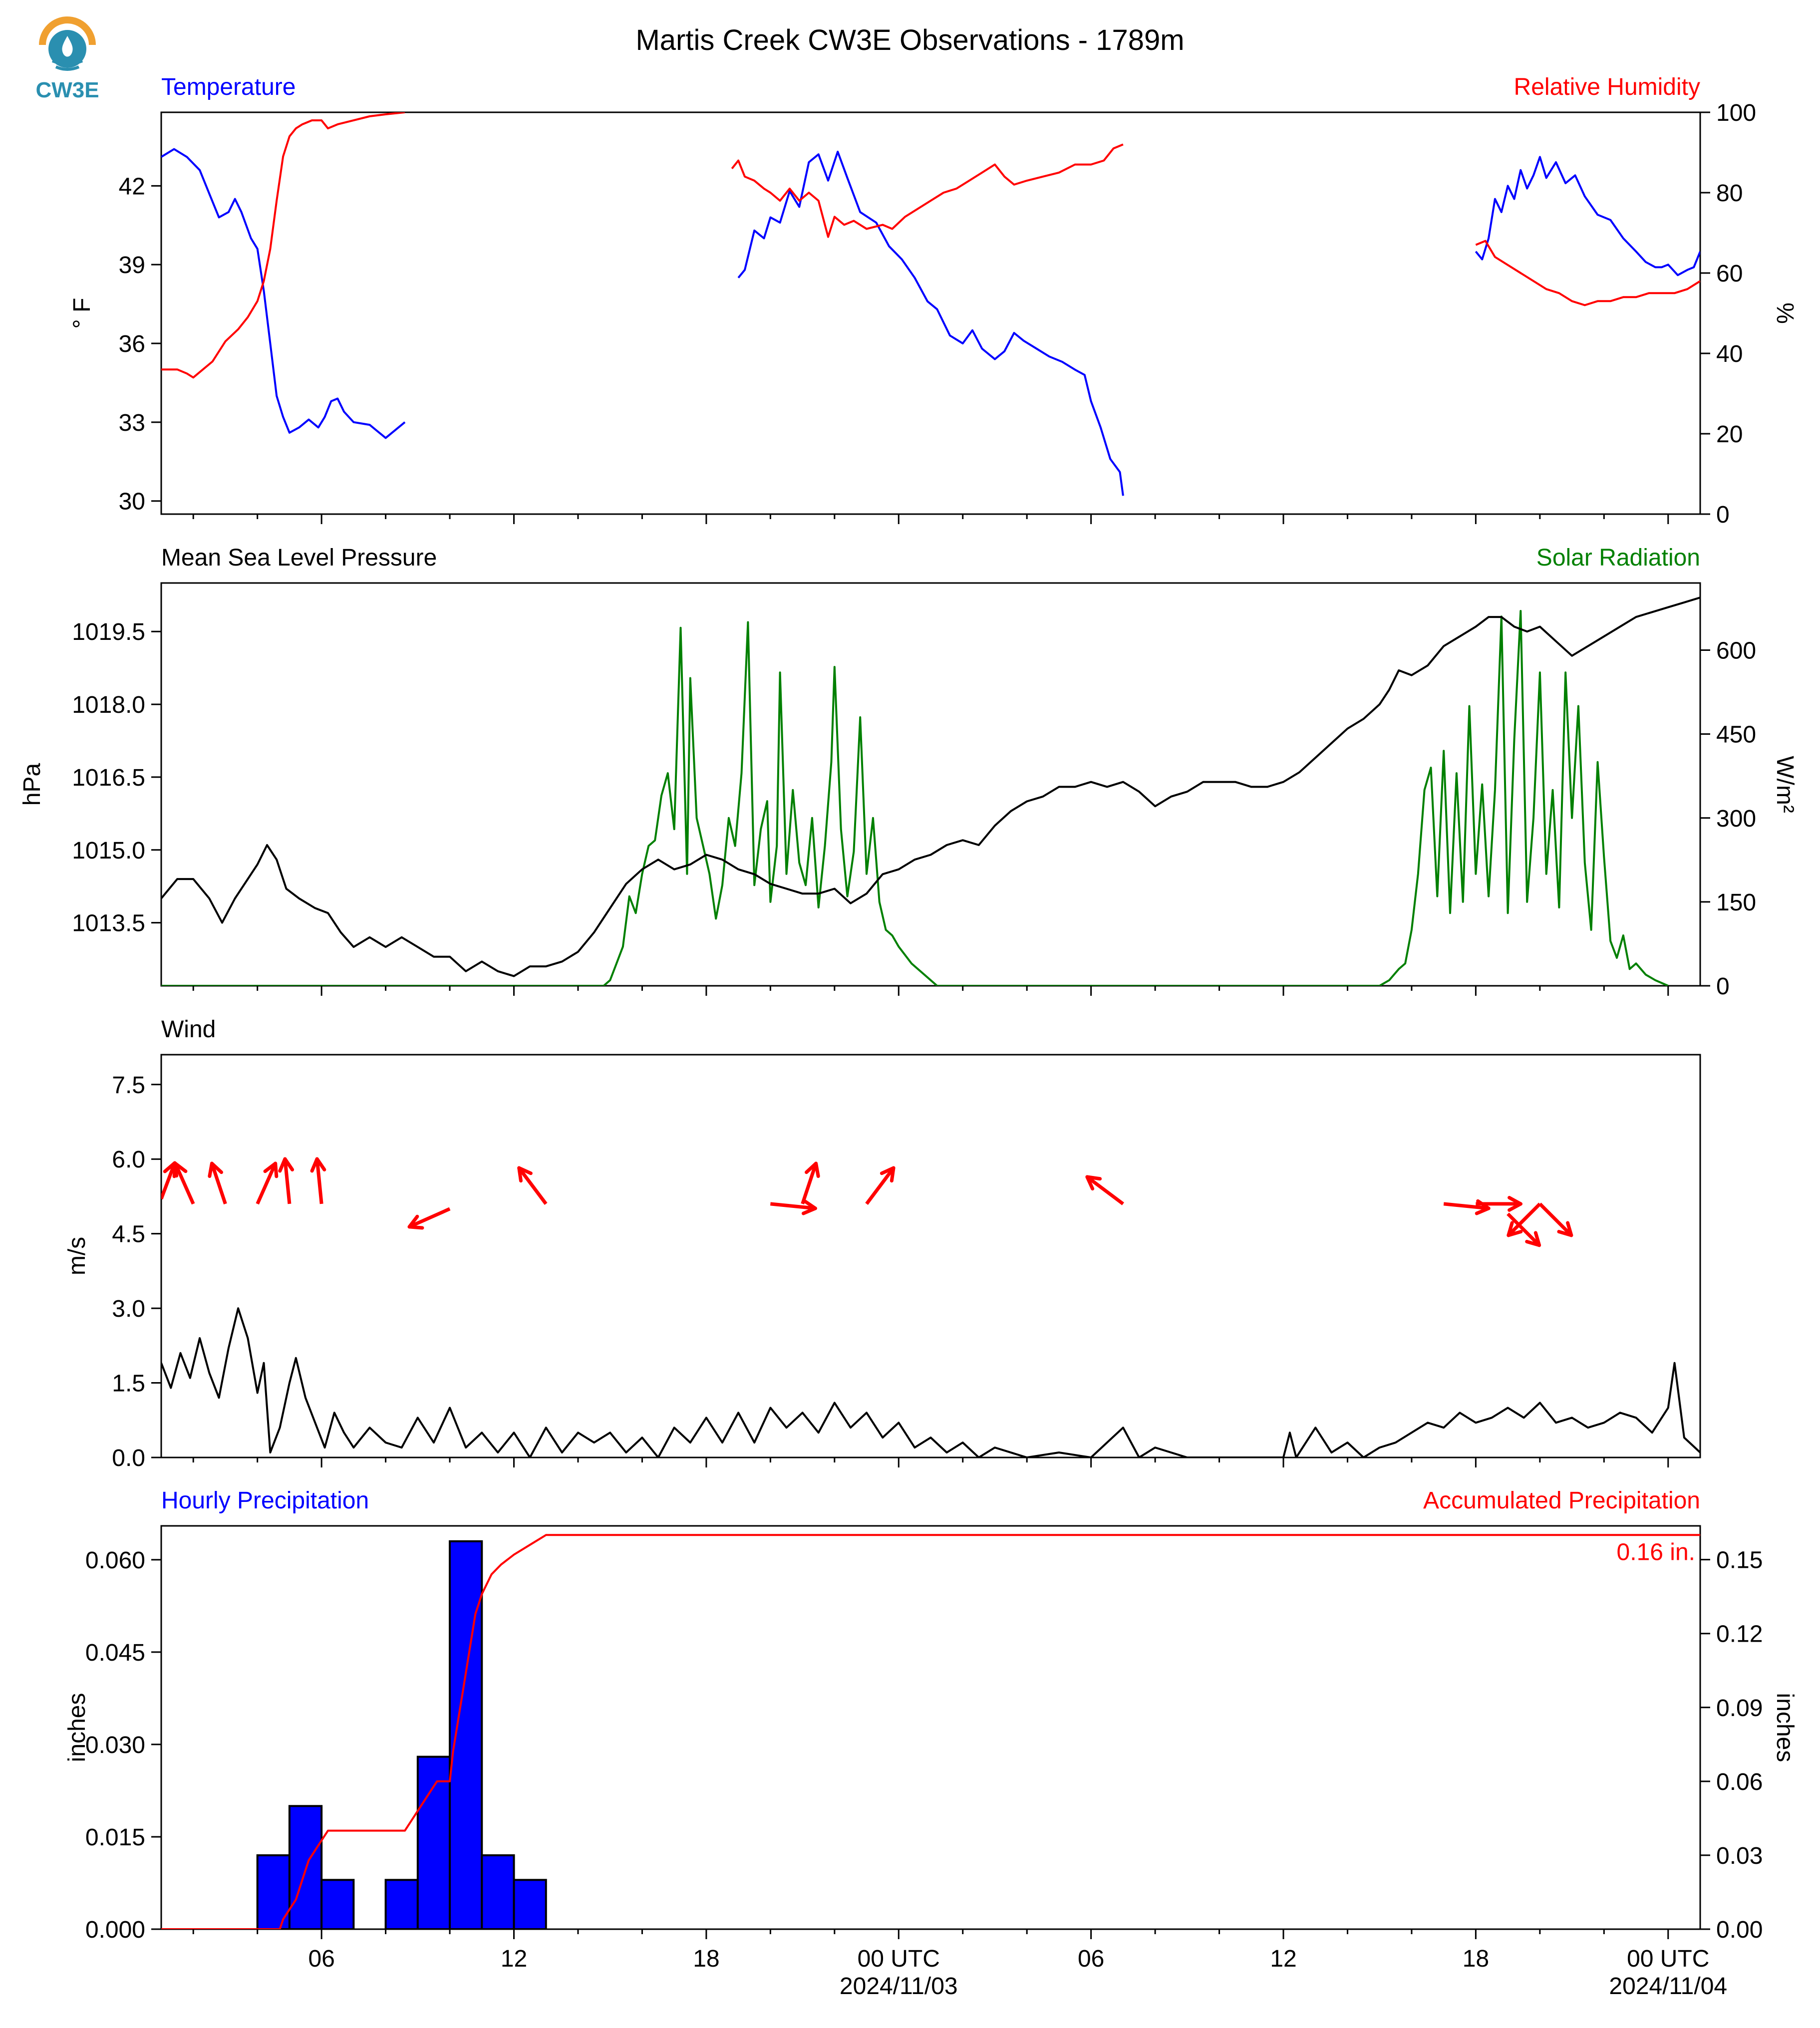 The height and width of the screenshot is (2028, 1820). Describe the element at coordinates (1668, 1959) in the screenshot. I see `x-tick-label: 00 UTC` at that location.